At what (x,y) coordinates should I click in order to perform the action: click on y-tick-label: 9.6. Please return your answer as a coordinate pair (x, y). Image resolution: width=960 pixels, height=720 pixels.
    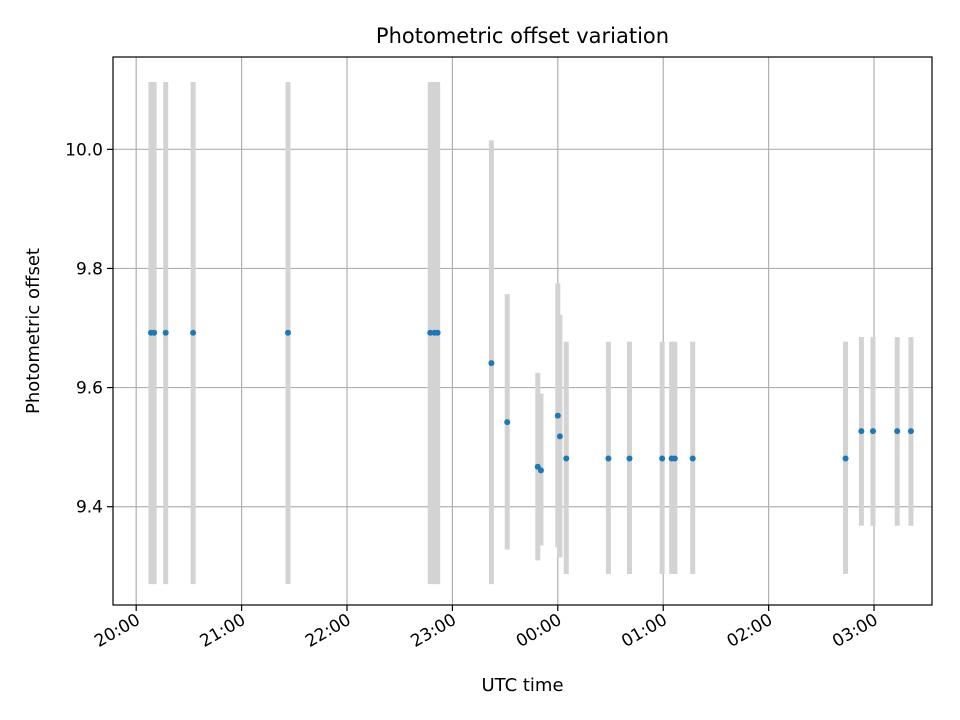
    Looking at the image, I should click on (89, 389).